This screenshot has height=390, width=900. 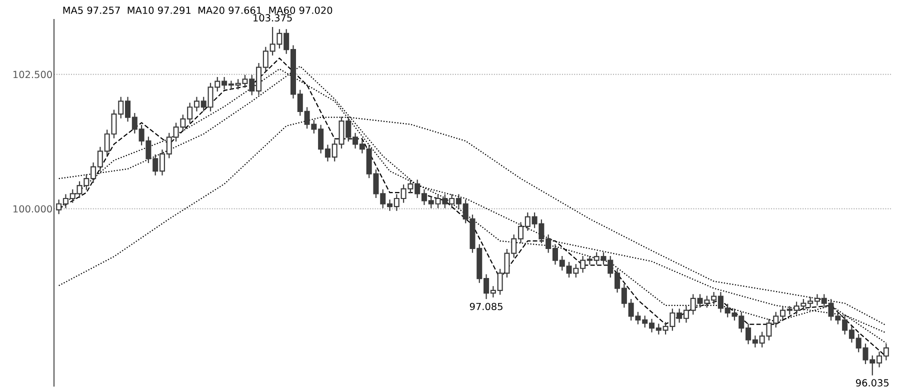 What do you see at coordinates (32, 74) in the screenshot?
I see `y-tick-label: 102.500` at bounding box center [32, 74].